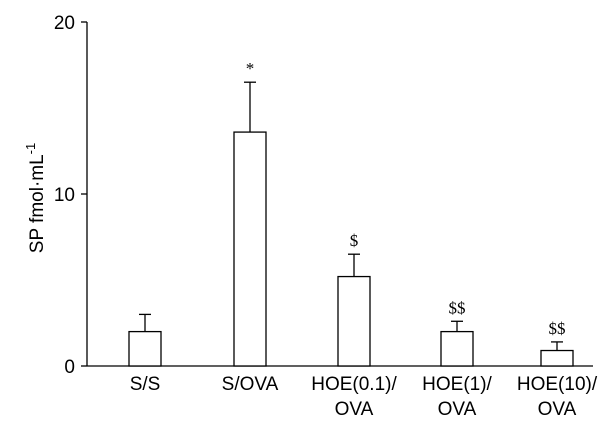 The height and width of the screenshot is (421, 599). What do you see at coordinates (250, 68) in the screenshot?
I see `significance-marker: *` at bounding box center [250, 68].